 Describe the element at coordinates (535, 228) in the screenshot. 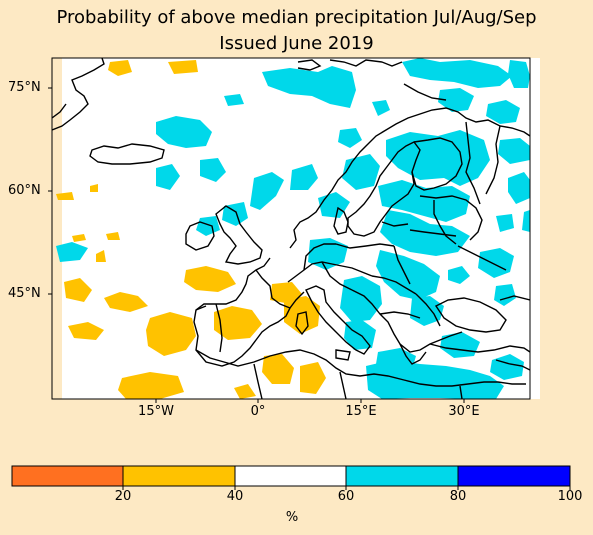

I see `map-right-strip` at that location.